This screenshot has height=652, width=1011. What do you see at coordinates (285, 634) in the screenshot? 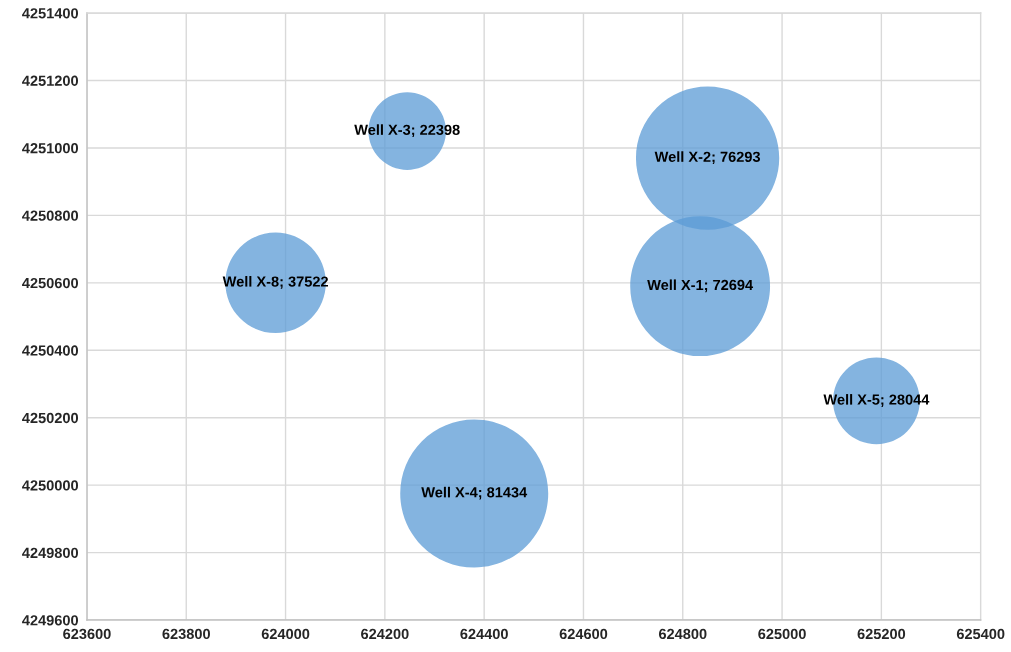
I see `x-tick-label: 624000` at bounding box center [285, 634].